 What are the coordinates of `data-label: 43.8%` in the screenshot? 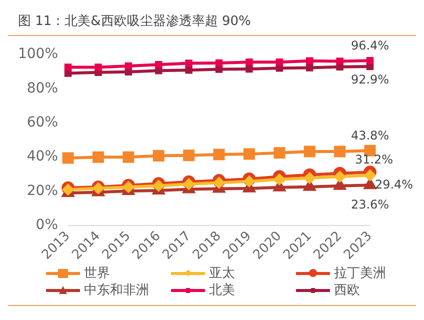 It's located at (370, 135).